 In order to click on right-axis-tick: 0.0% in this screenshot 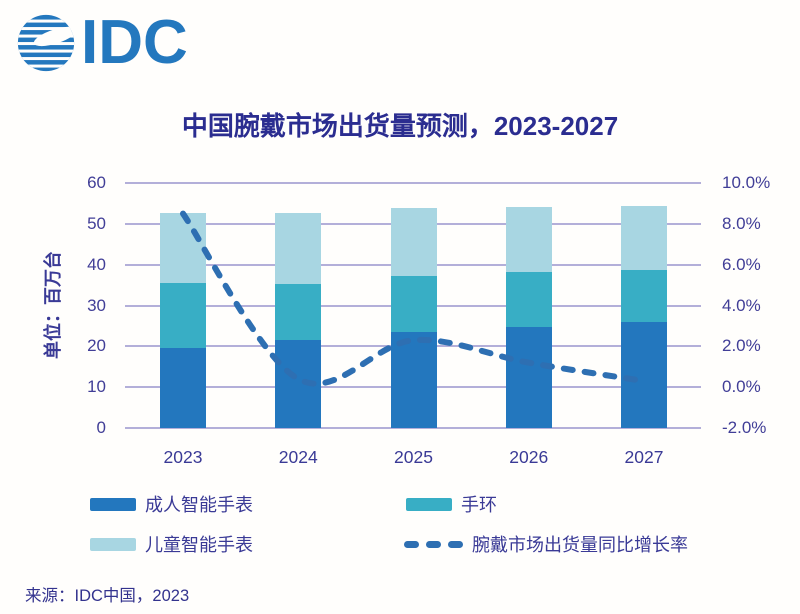, I will do `click(741, 387)`.